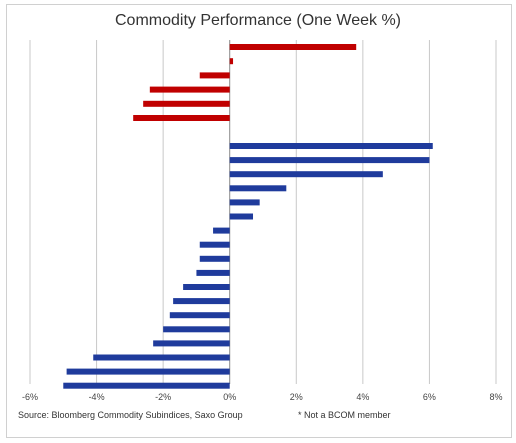 Image resolution: width=516 pixels, height=443 pixels. Describe the element at coordinates (229, 397) in the screenshot. I see `x-tick-label: 0%` at that location.